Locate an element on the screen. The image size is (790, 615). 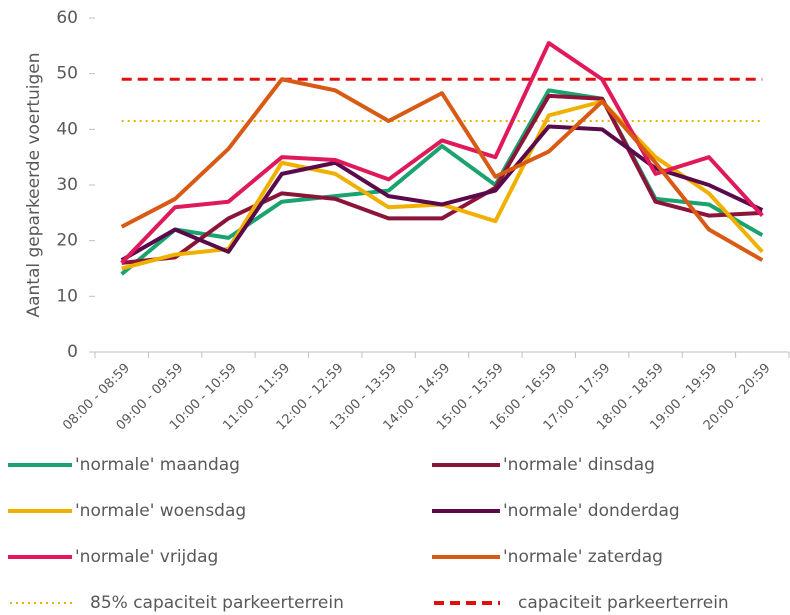
y-tick-label: 30 is located at coordinates (67, 185).